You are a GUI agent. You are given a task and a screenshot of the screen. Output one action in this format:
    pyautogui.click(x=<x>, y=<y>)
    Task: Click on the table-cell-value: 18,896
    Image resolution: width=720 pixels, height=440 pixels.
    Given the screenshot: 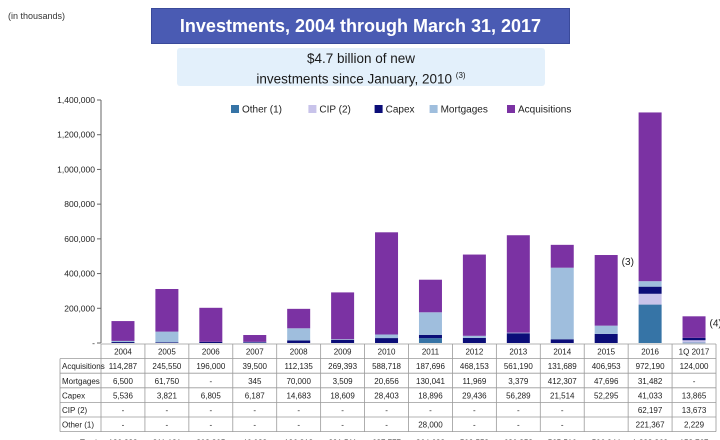 What is the action you would take?
    pyautogui.click(x=430, y=395)
    